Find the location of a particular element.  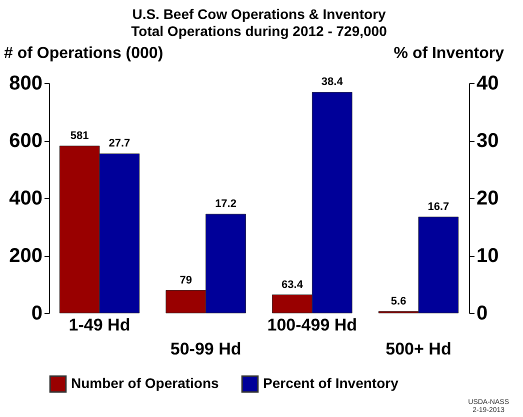

y2-tick-label: 40 is located at coordinates (487, 83).